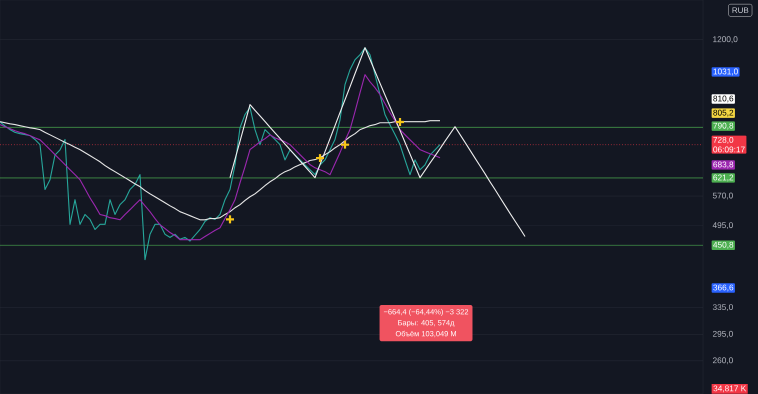 Image resolution: width=758 pixels, height=394 pixels. I want to click on text: 34,817 K, so click(729, 388).